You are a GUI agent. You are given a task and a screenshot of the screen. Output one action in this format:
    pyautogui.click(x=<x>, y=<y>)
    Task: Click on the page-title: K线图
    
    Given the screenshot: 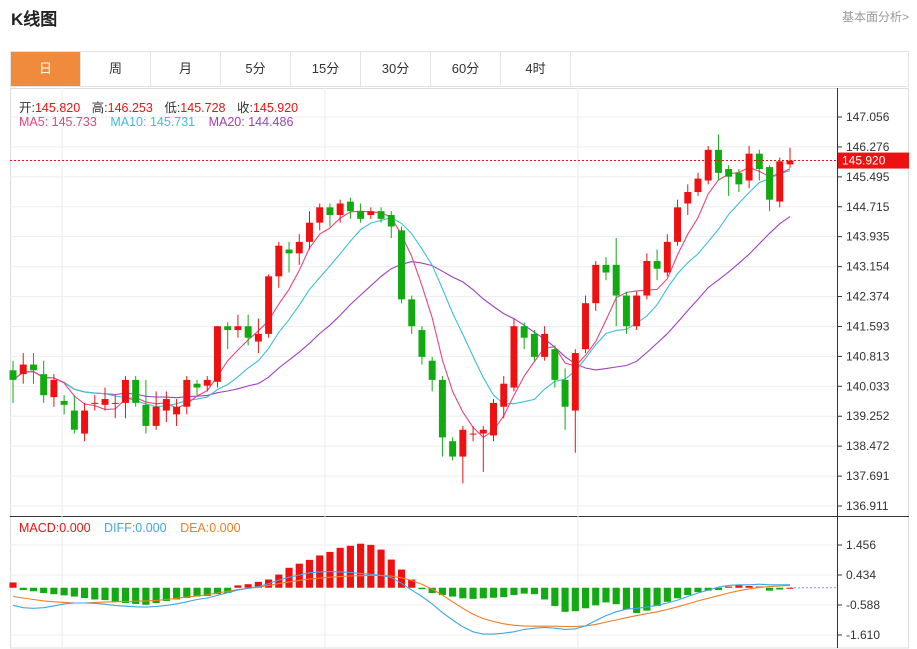 What is the action you would take?
    pyautogui.click(x=34, y=19)
    